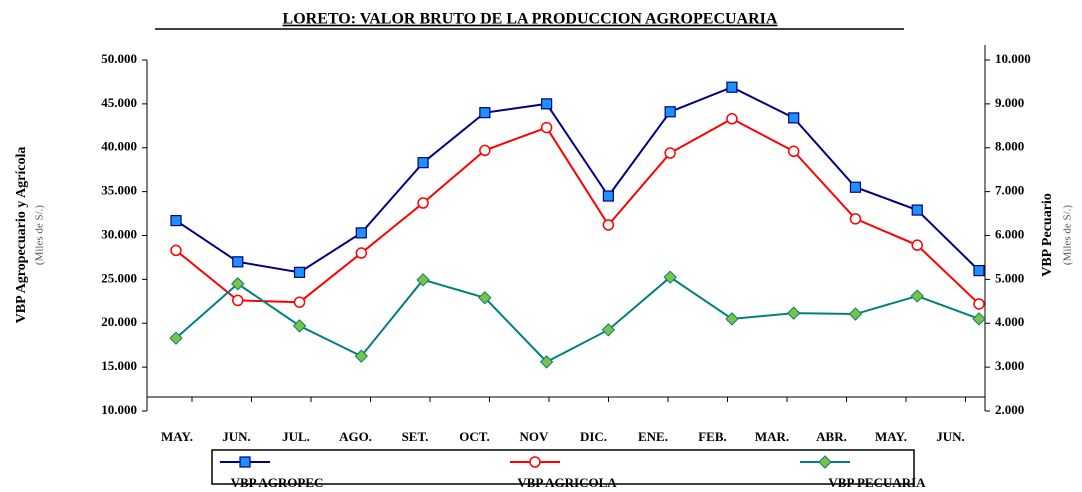  What do you see at coordinates (119, 58) in the screenshot?
I see `y-tick-label: 50.000` at bounding box center [119, 58].